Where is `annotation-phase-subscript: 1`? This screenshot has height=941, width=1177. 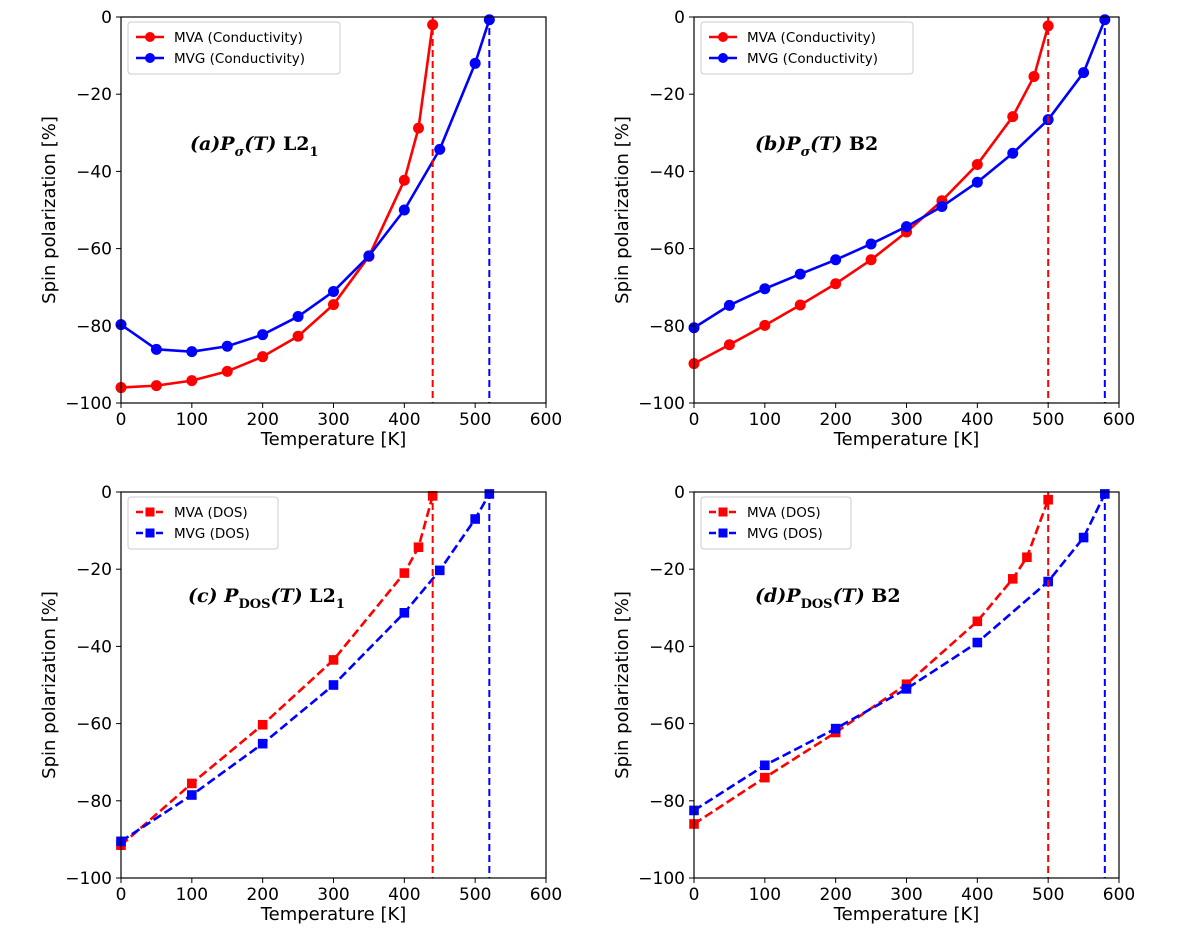
annotation-phase-subscript: 1 is located at coordinates (314, 152).